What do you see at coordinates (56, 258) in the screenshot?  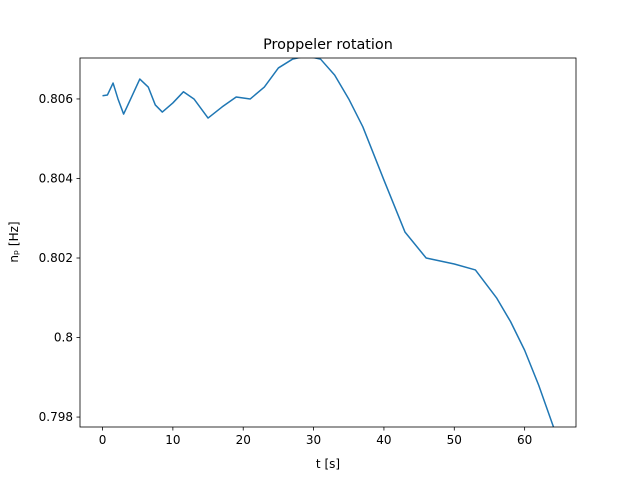 I see `y-tick-label: 0.802` at bounding box center [56, 258].